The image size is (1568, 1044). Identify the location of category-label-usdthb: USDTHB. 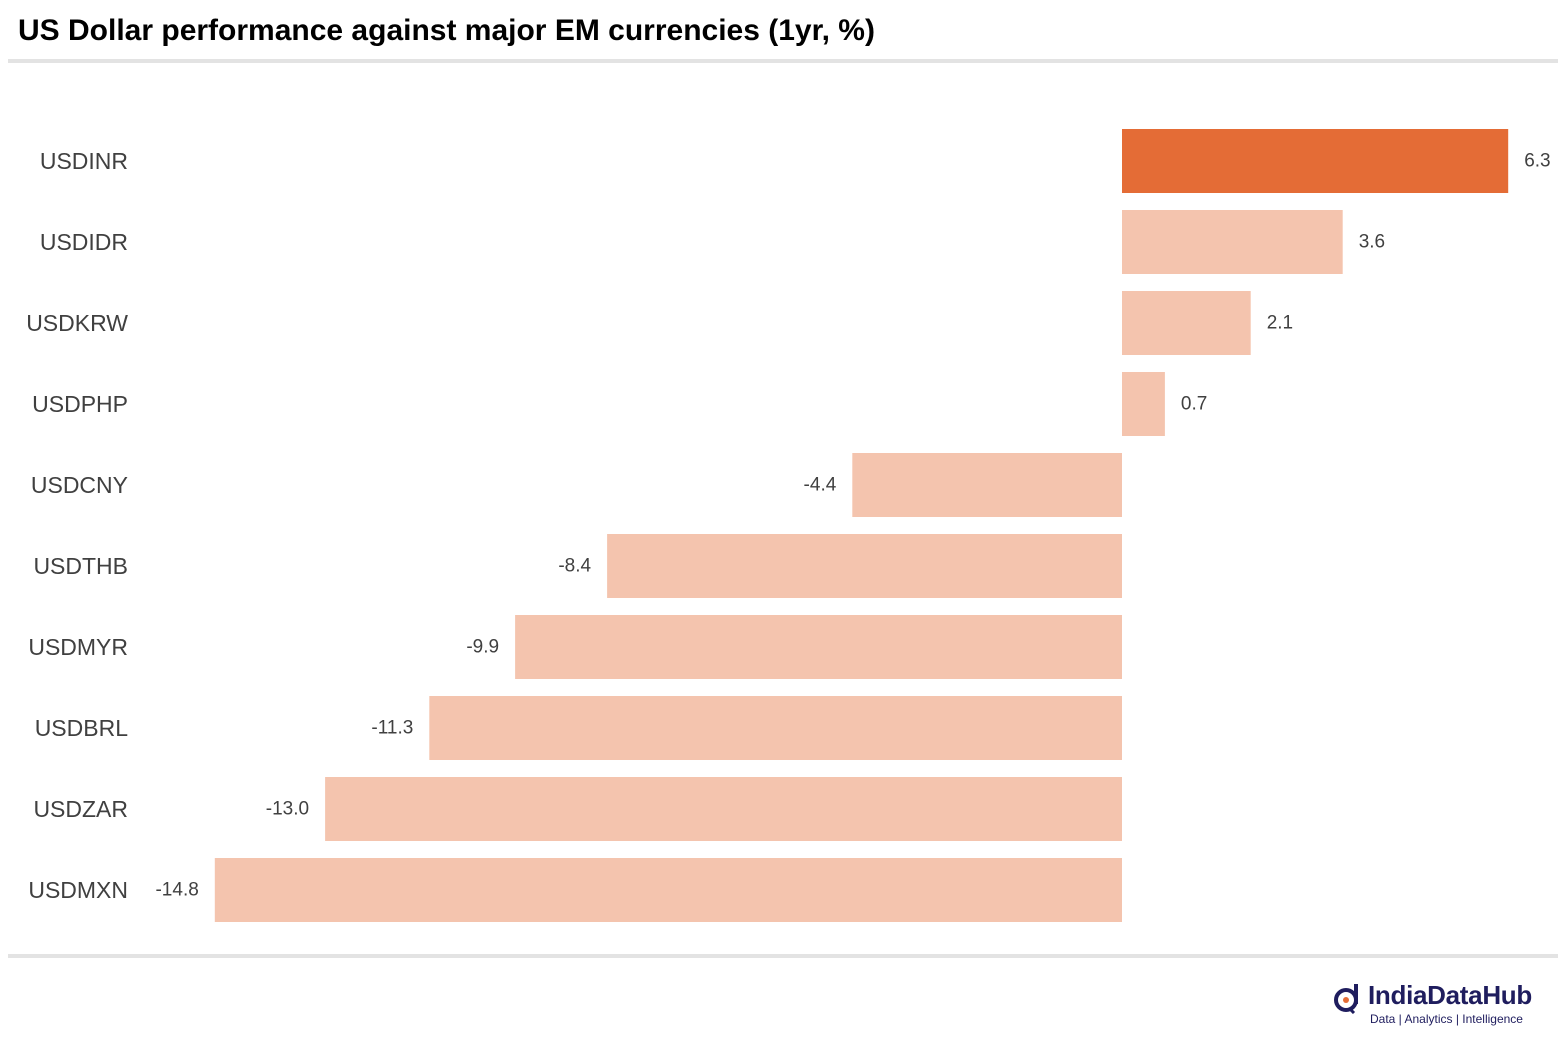
(80, 566).